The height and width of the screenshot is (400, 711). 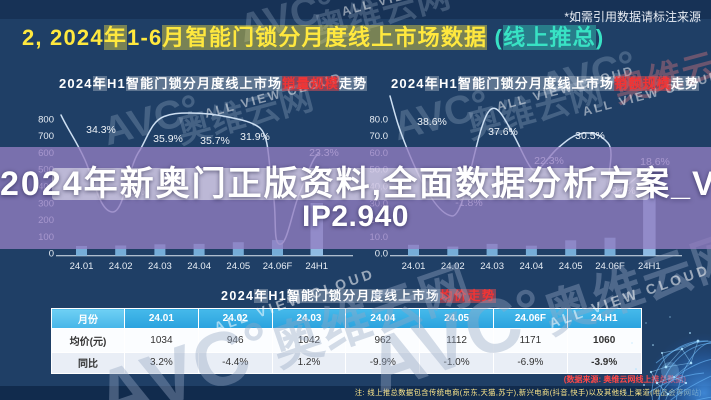 What do you see at coordinates (432, 122) in the screenshot?
I see `svg-text: 38.6%` at bounding box center [432, 122].